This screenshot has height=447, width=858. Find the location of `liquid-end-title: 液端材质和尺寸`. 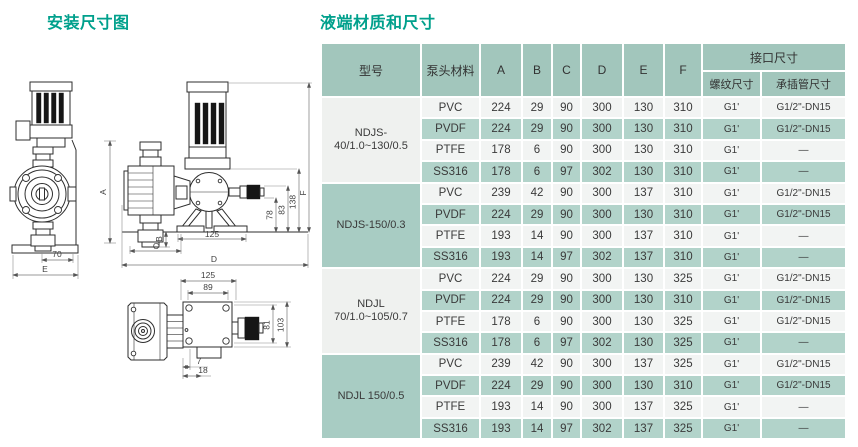

liquid-end-title: 液端材质和尺寸 is located at coordinates (378, 23).